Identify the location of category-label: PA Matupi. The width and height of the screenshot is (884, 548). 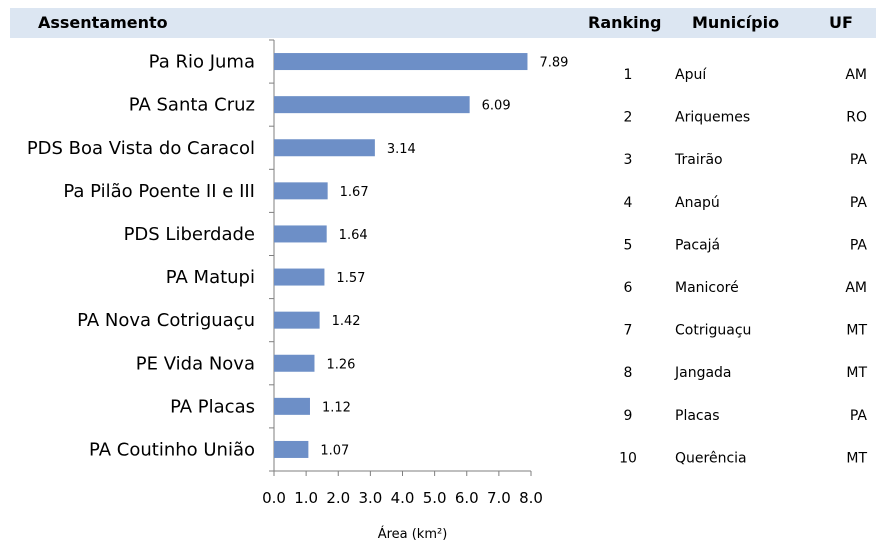
(210, 277).